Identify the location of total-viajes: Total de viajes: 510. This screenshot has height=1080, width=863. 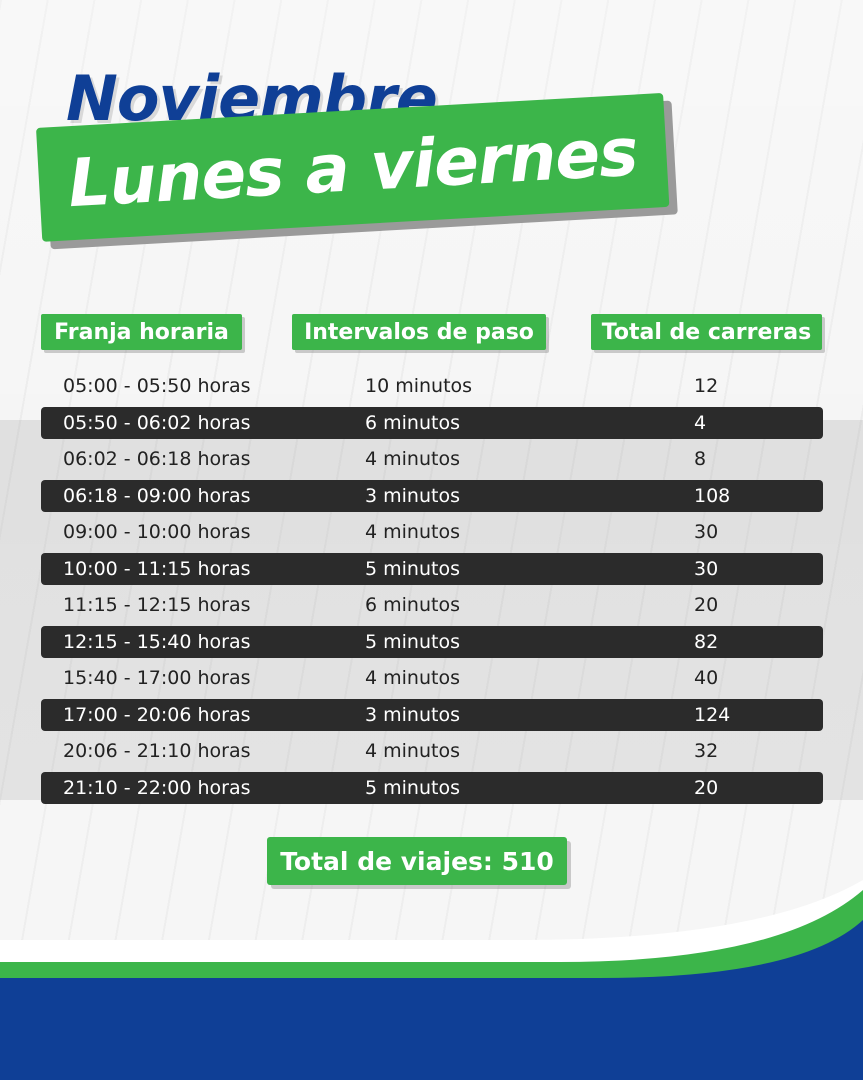
(417, 861).